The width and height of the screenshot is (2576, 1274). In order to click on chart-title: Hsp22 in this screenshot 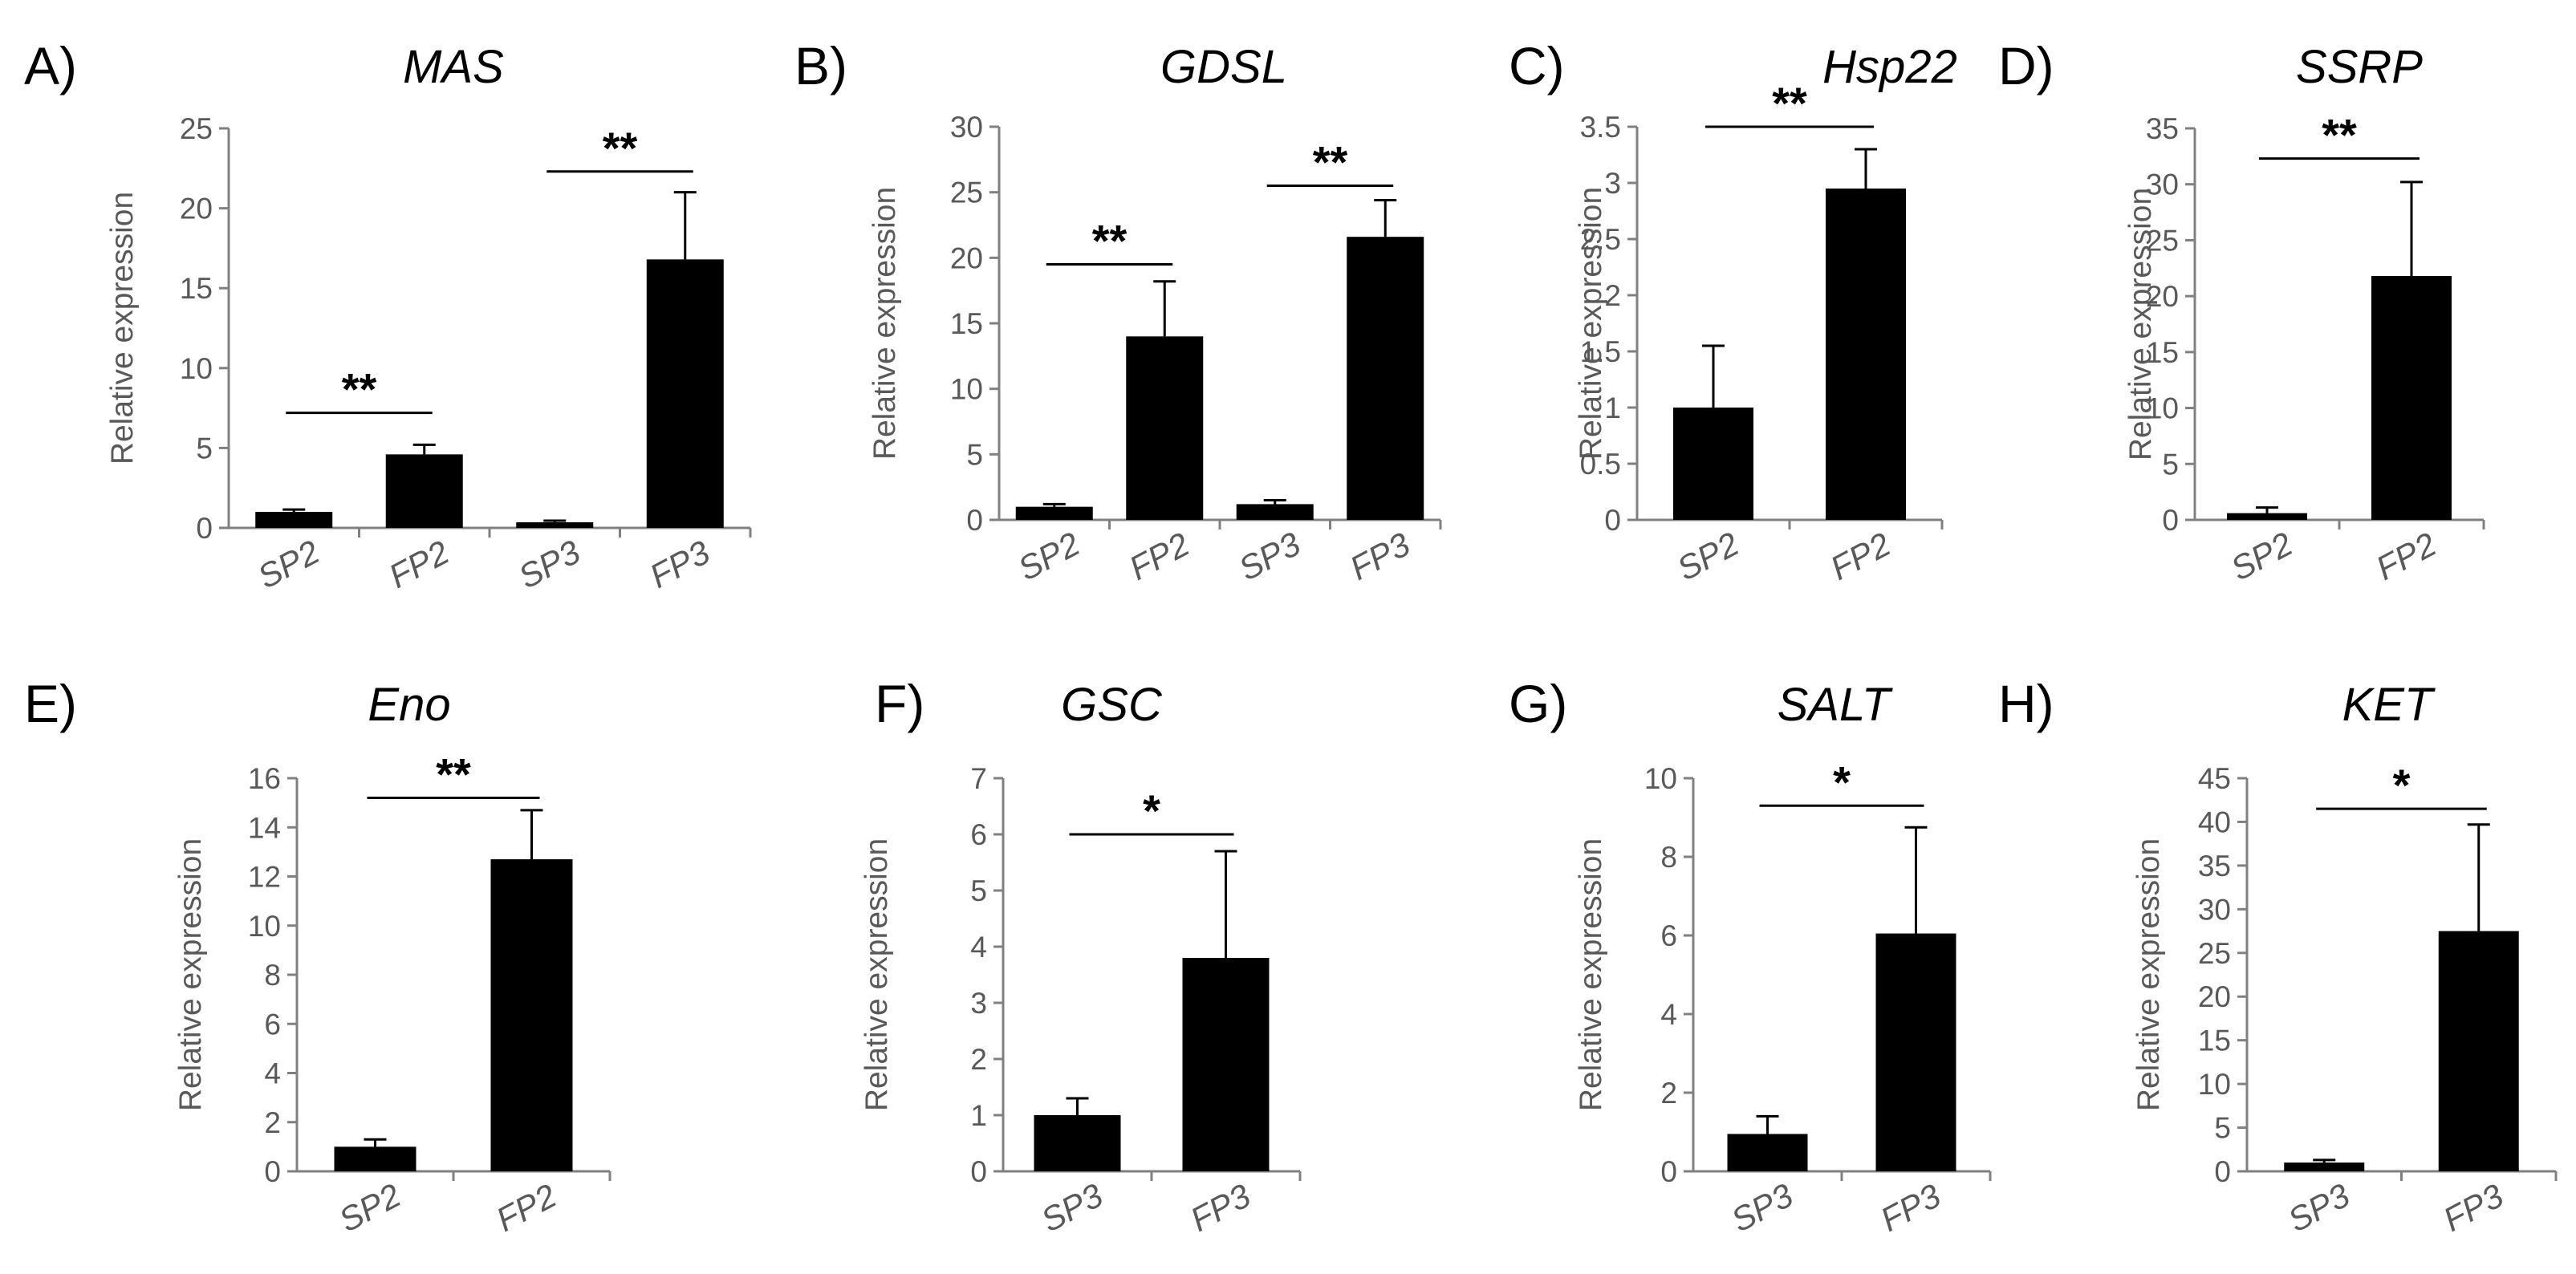, I will do `click(1889, 67)`.